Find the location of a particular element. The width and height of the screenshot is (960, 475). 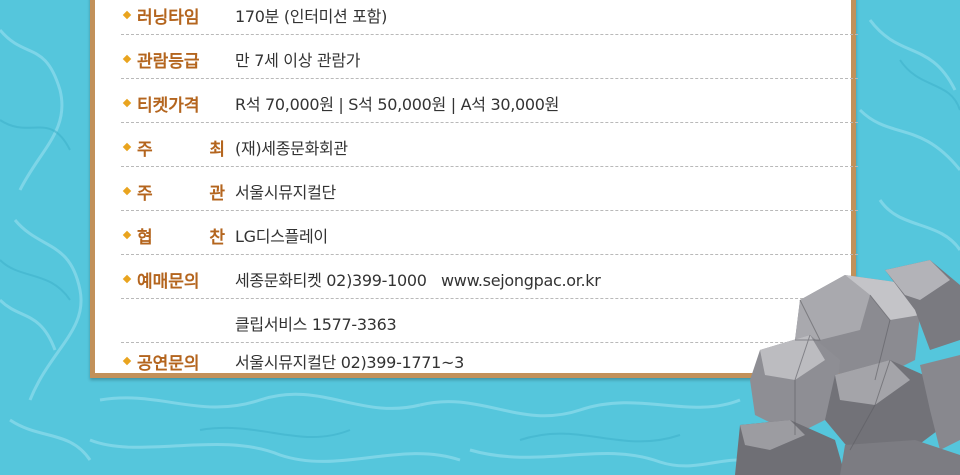

rocks-illustration is located at coordinates (847, 367).